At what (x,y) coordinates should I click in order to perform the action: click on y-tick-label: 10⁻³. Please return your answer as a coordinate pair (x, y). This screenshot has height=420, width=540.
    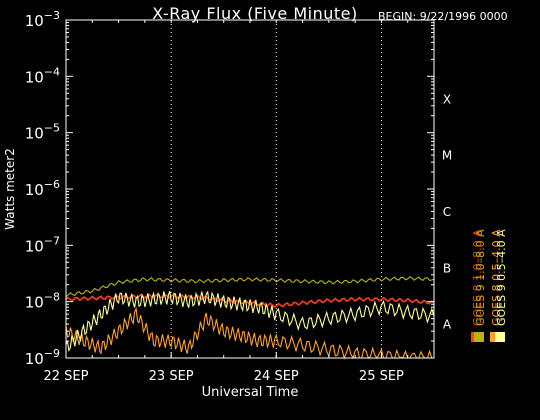
    Looking at the image, I should click on (42, 19).